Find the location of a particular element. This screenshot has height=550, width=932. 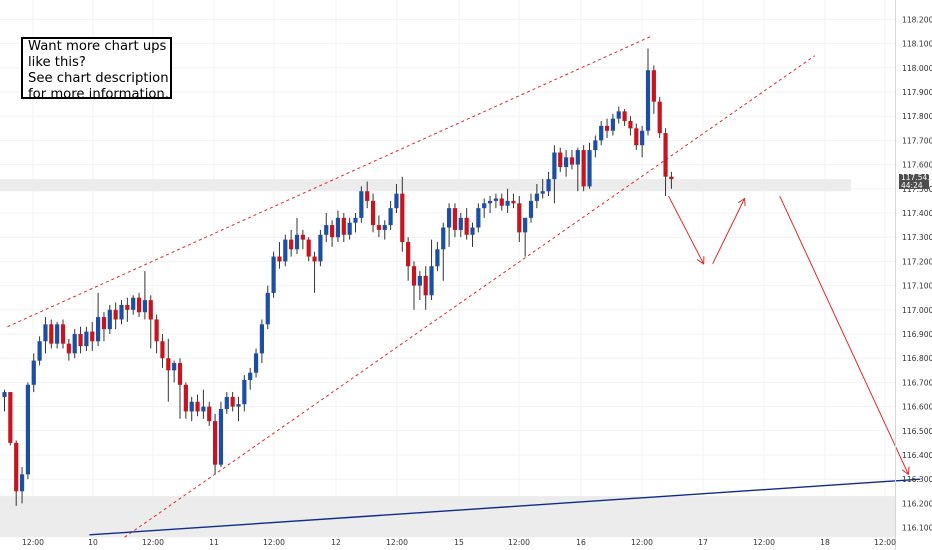

price-tick-label: 117.600 is located at coordinates (917, 165).